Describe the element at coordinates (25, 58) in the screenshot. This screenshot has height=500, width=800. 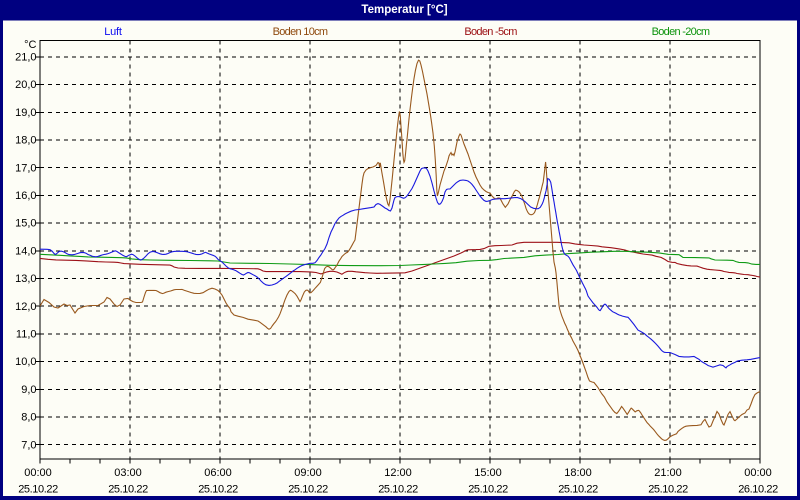
I see `svg-text: 21,0` at that location.